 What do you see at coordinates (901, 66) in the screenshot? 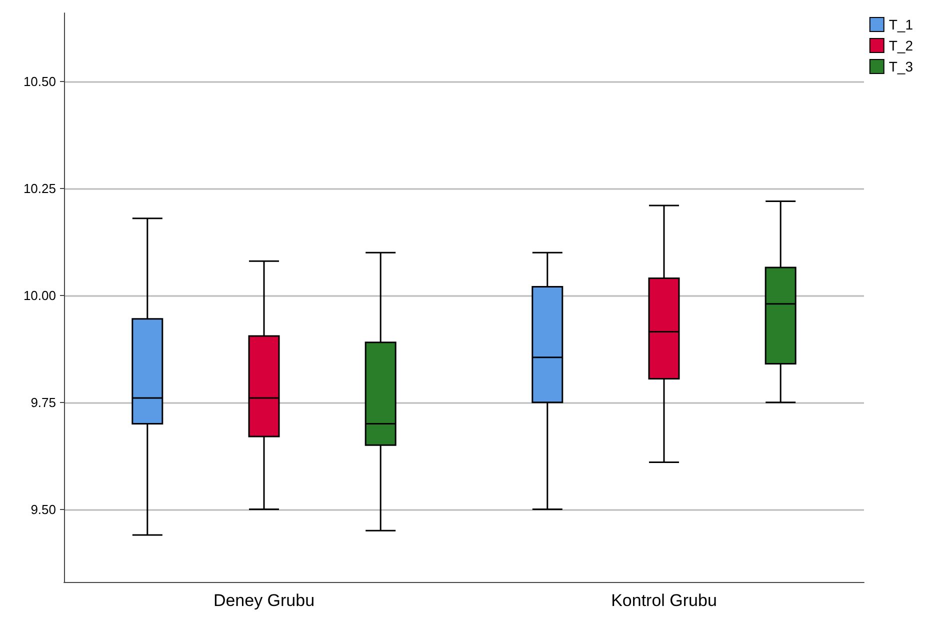
I see `legend-label: T_3` at bounding box center [901, 66].